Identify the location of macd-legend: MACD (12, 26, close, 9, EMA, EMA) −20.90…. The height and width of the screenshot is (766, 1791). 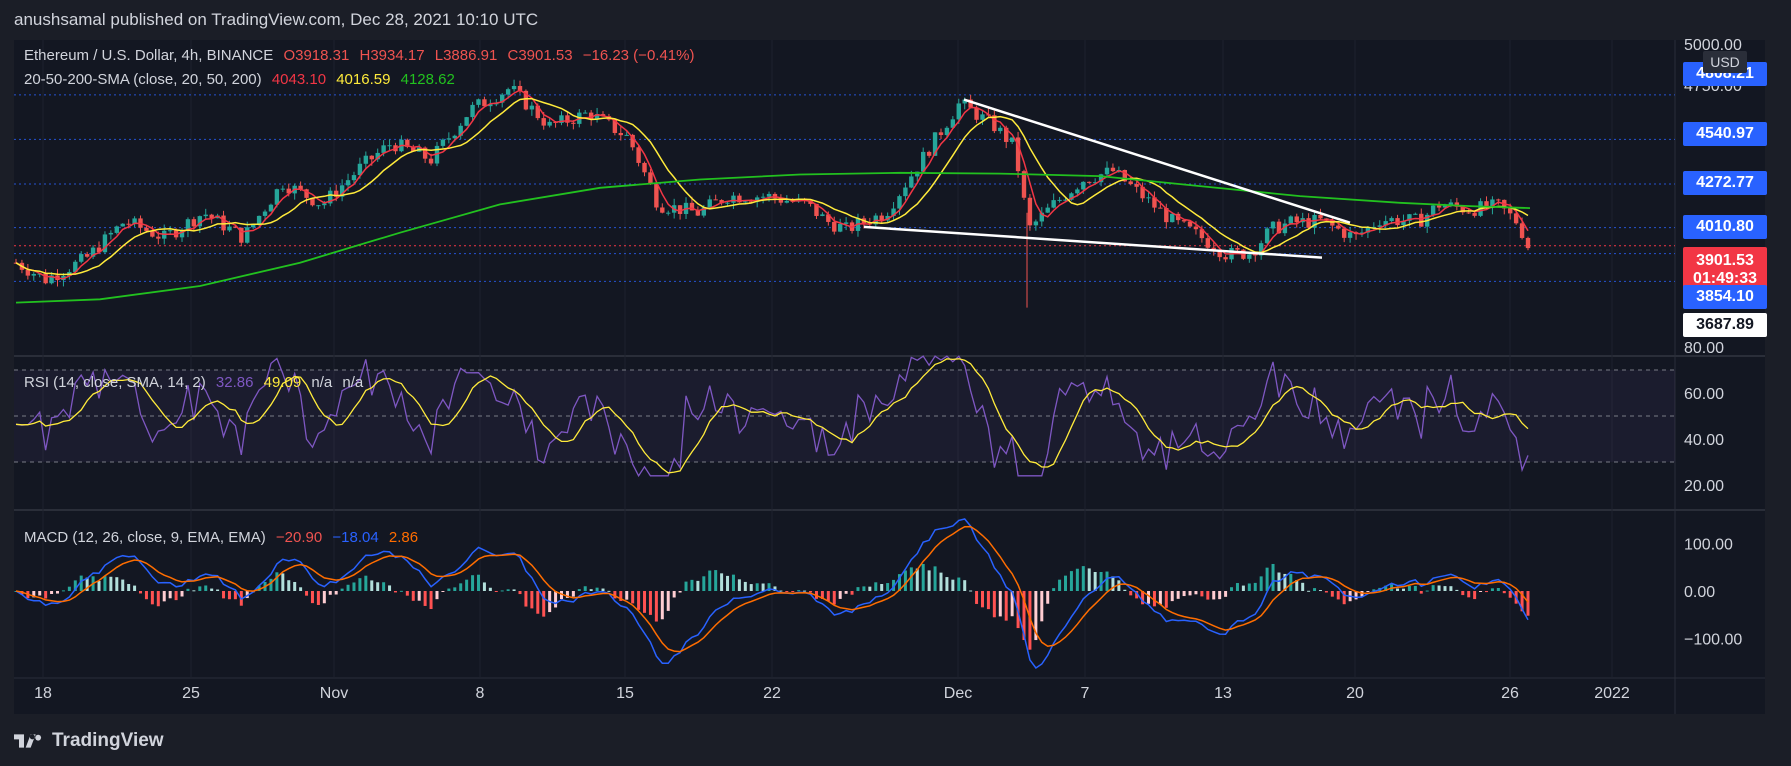
(224, 537).